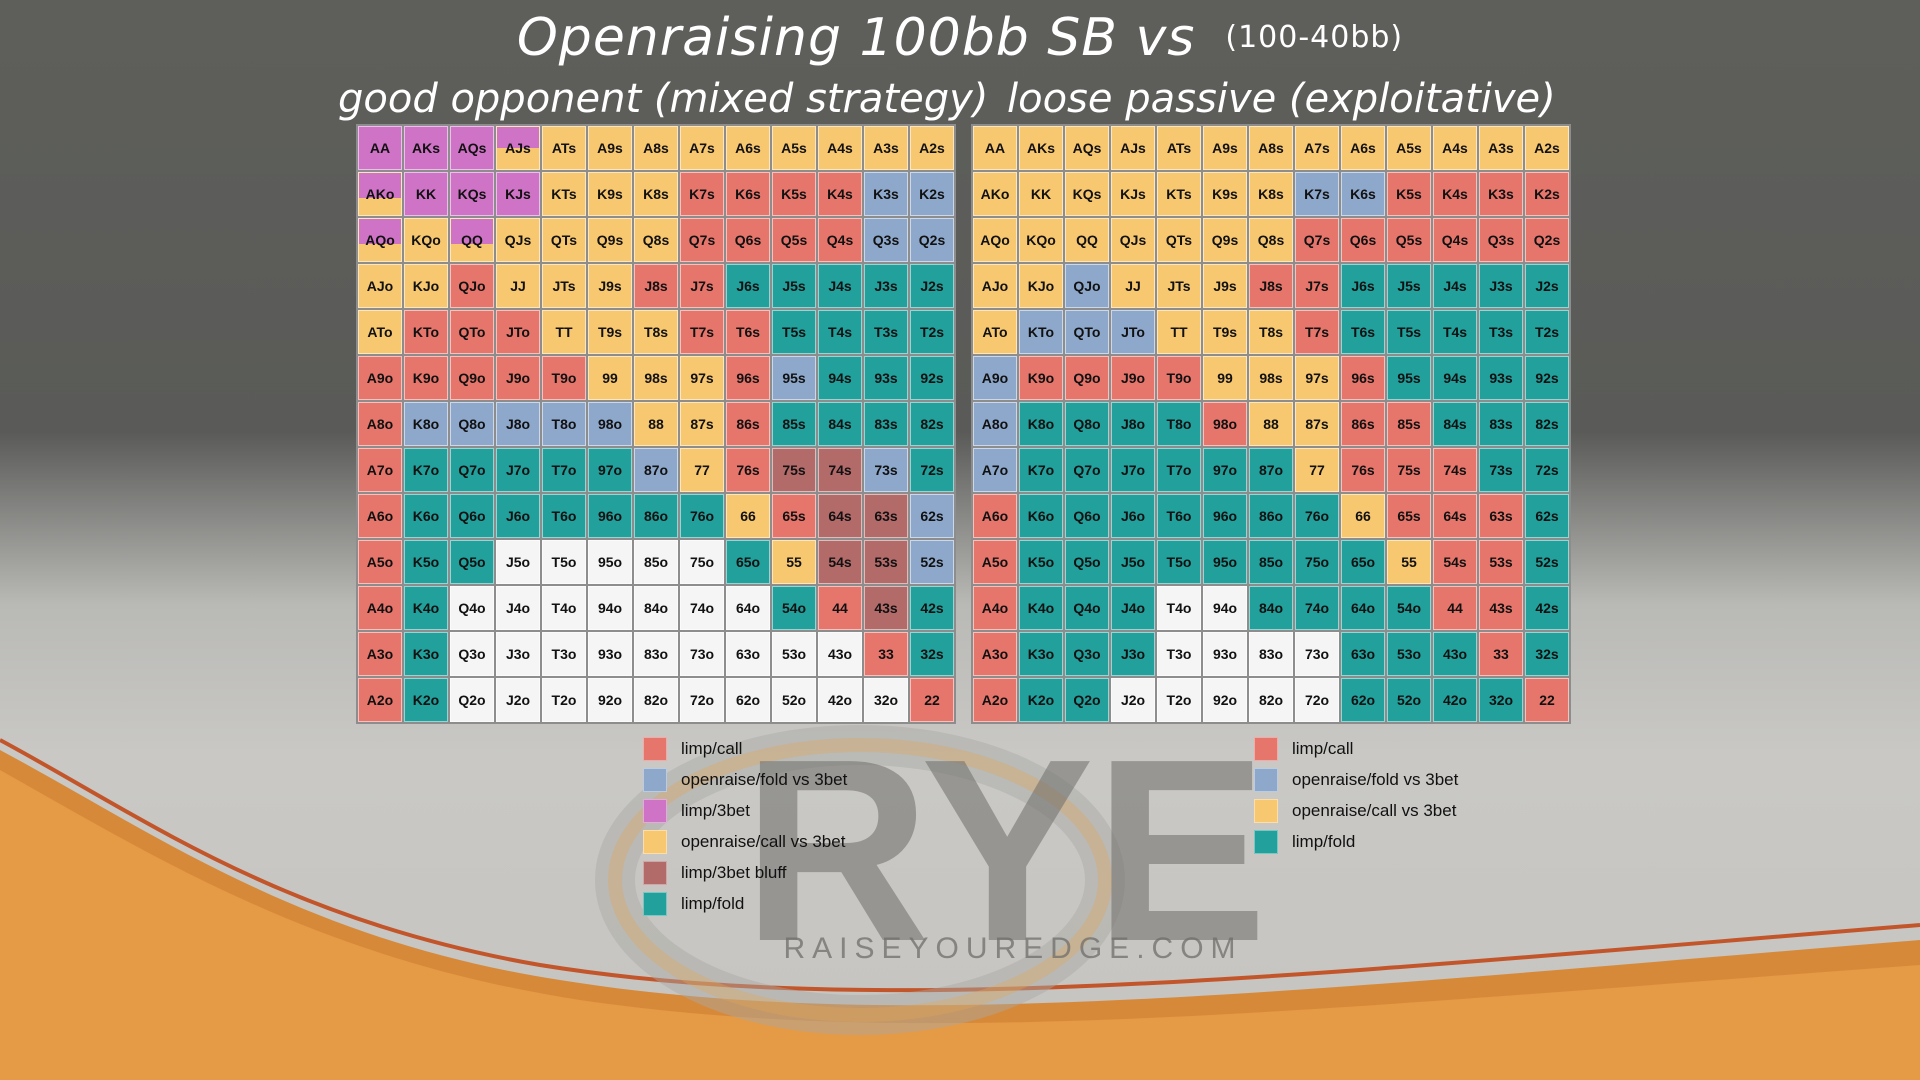 The image size is (1920, 1080). What do you see at coordinates (1547, 286) in the screenshot?
I see `hand-label: J2s` at bounding box center [1547, 286].